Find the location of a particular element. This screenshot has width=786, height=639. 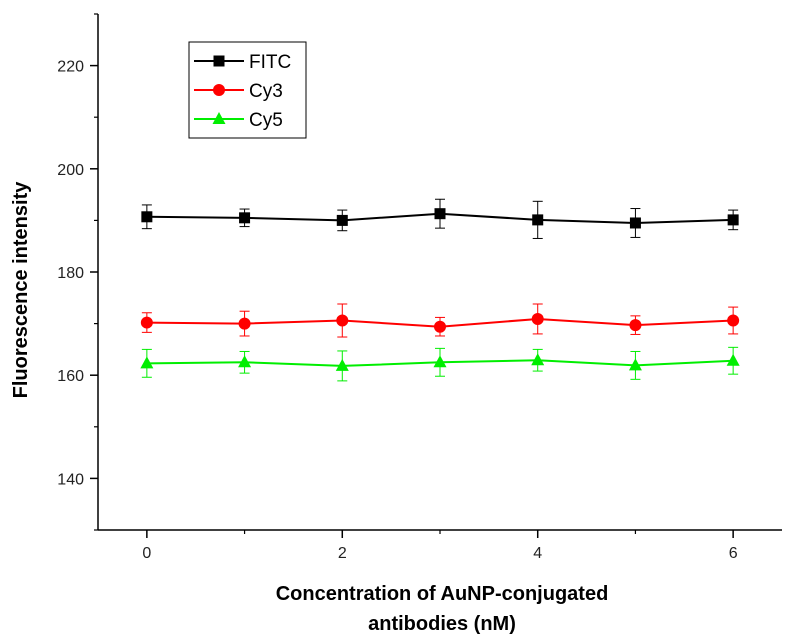

y-tick-label: 140 is located at coordinates (70, 479).